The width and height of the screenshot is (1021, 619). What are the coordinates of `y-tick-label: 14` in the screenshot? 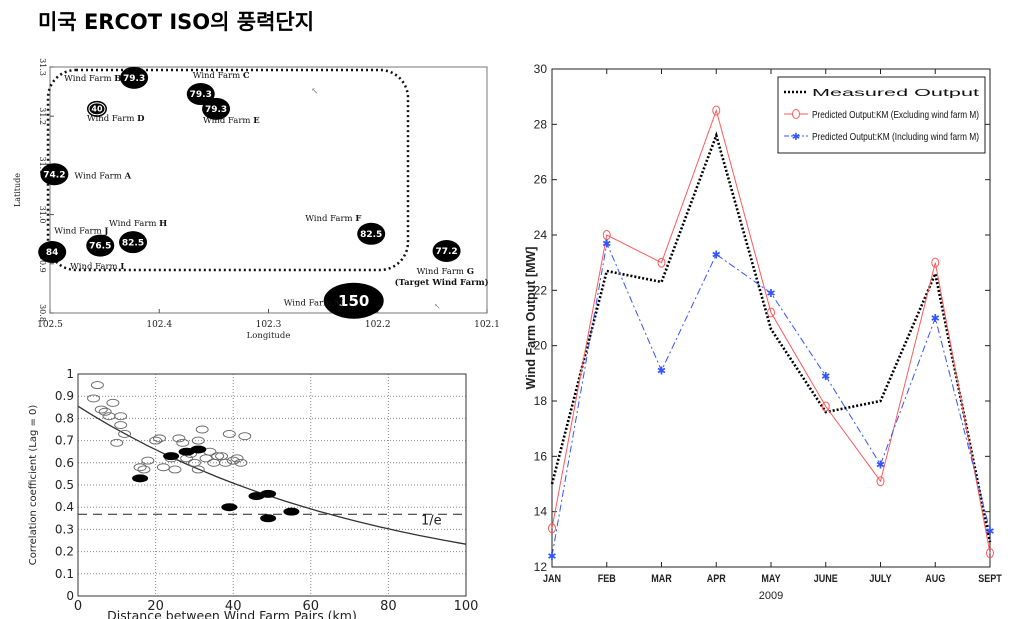 It's located at (541, 512).